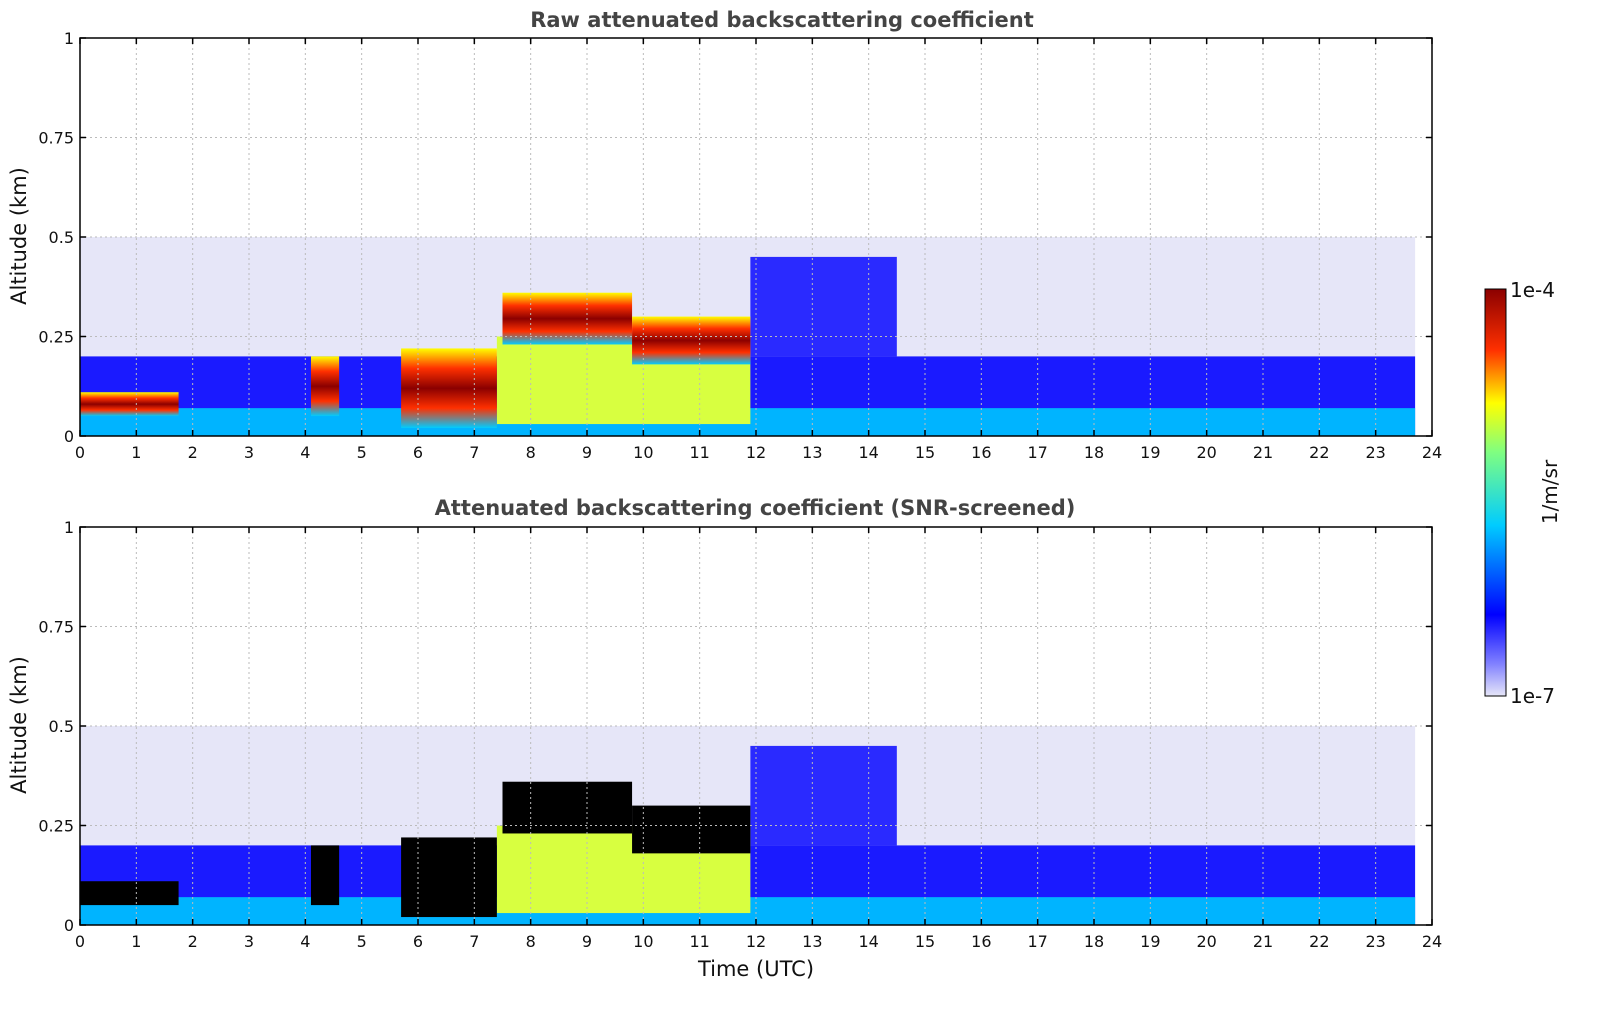  I want to click on colorbar-min-label: 1e-7, so click(1532, 696).